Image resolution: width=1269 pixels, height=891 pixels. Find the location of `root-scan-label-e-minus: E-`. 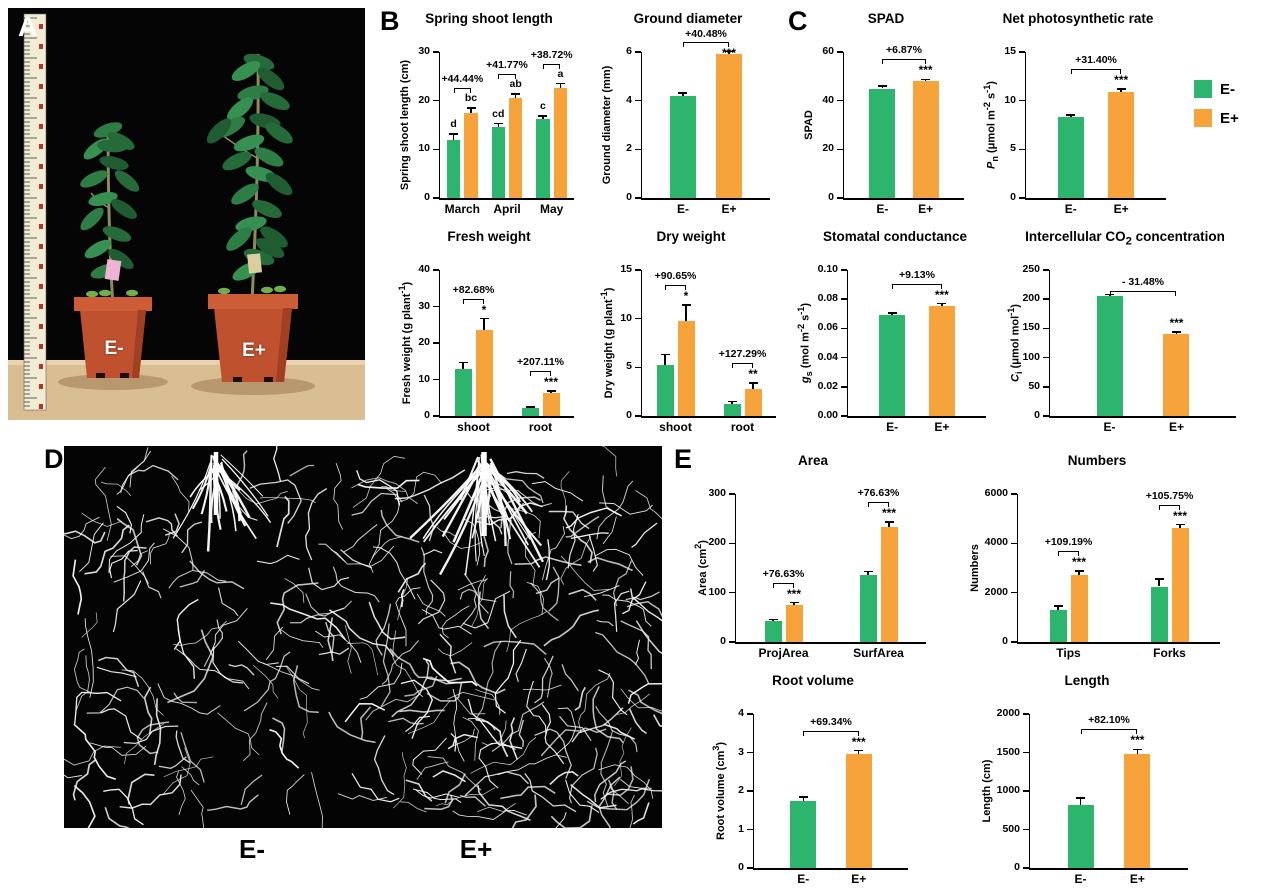

root-scan-label-e-minus: E- is located at coordinates (252, 849).